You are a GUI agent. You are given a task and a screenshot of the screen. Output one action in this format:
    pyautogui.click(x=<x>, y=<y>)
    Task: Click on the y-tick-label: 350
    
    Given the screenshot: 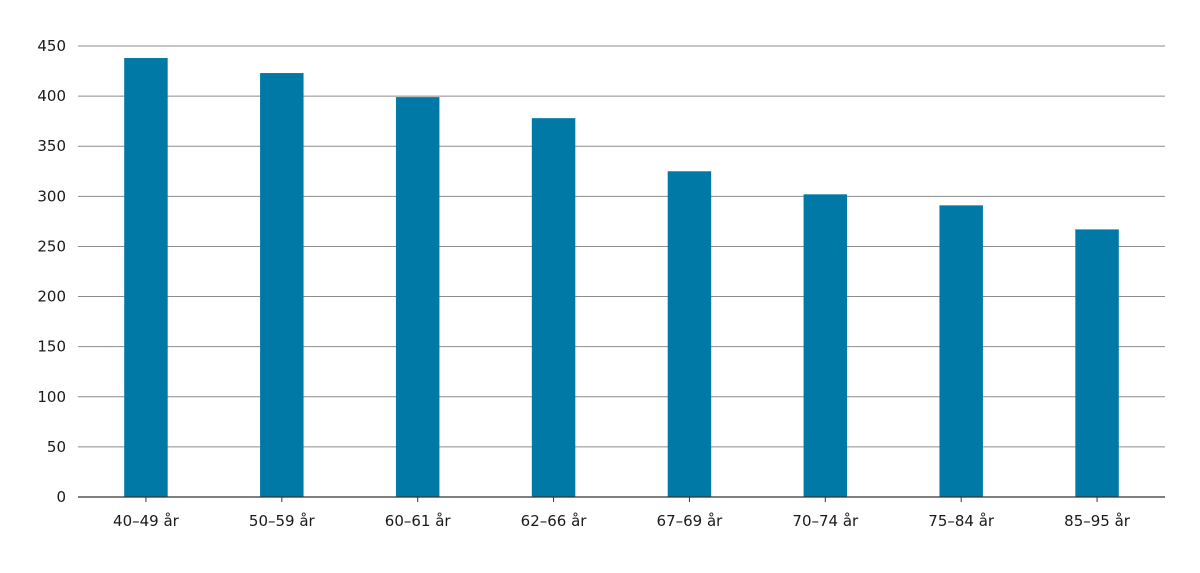 What is the action you would take?
    pyautogui.click(x=51, y=146)
    